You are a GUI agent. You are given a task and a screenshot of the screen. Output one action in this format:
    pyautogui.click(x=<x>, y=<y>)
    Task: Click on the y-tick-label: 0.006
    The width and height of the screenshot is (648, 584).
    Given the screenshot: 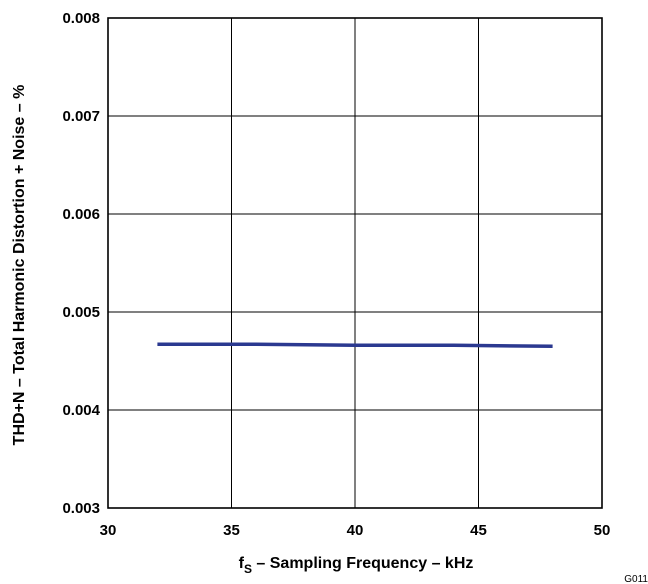 What is the action you would take?
    pyautogui.click(x=81, y=214)
    